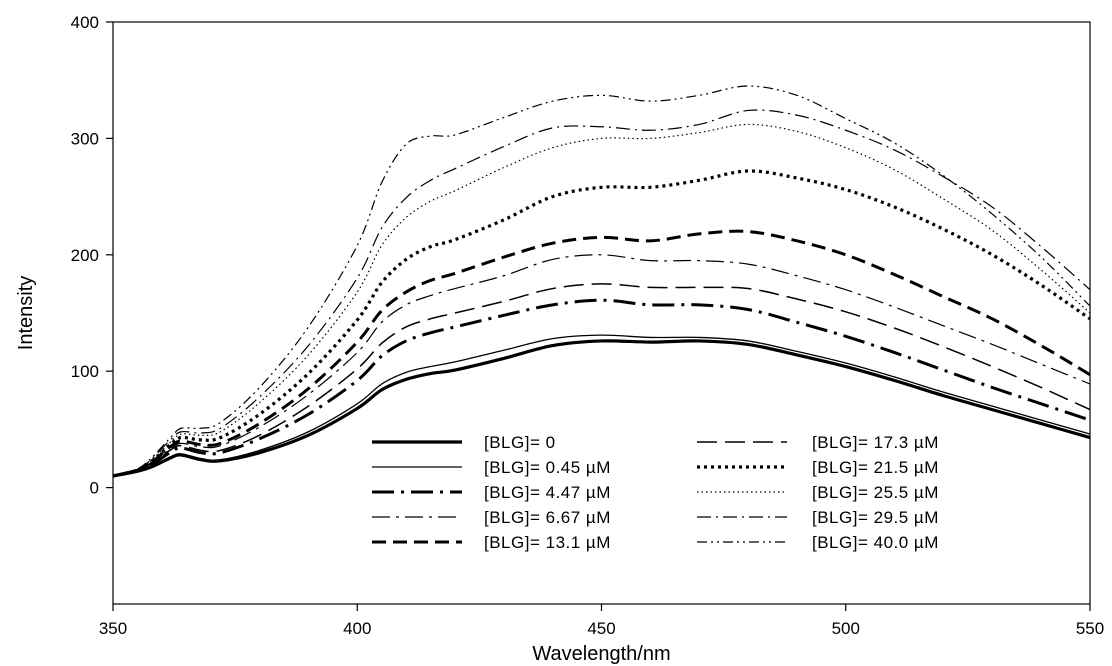 This screenshot has width=1112, height=666. Describe the element at coordinates (85, 371) in the screenshot. I see `y-tick-label: 100` at that location.